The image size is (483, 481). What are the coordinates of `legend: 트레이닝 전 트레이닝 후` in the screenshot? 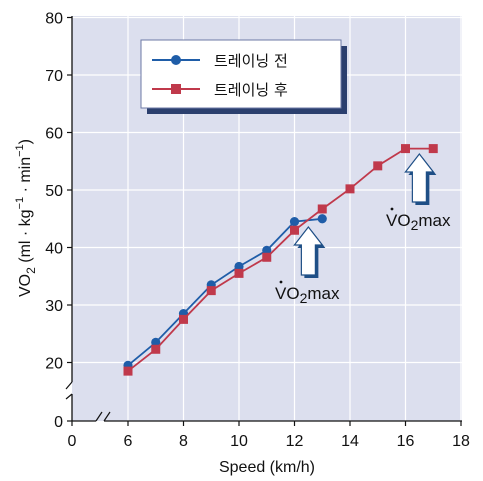 It's located at (243, 76).